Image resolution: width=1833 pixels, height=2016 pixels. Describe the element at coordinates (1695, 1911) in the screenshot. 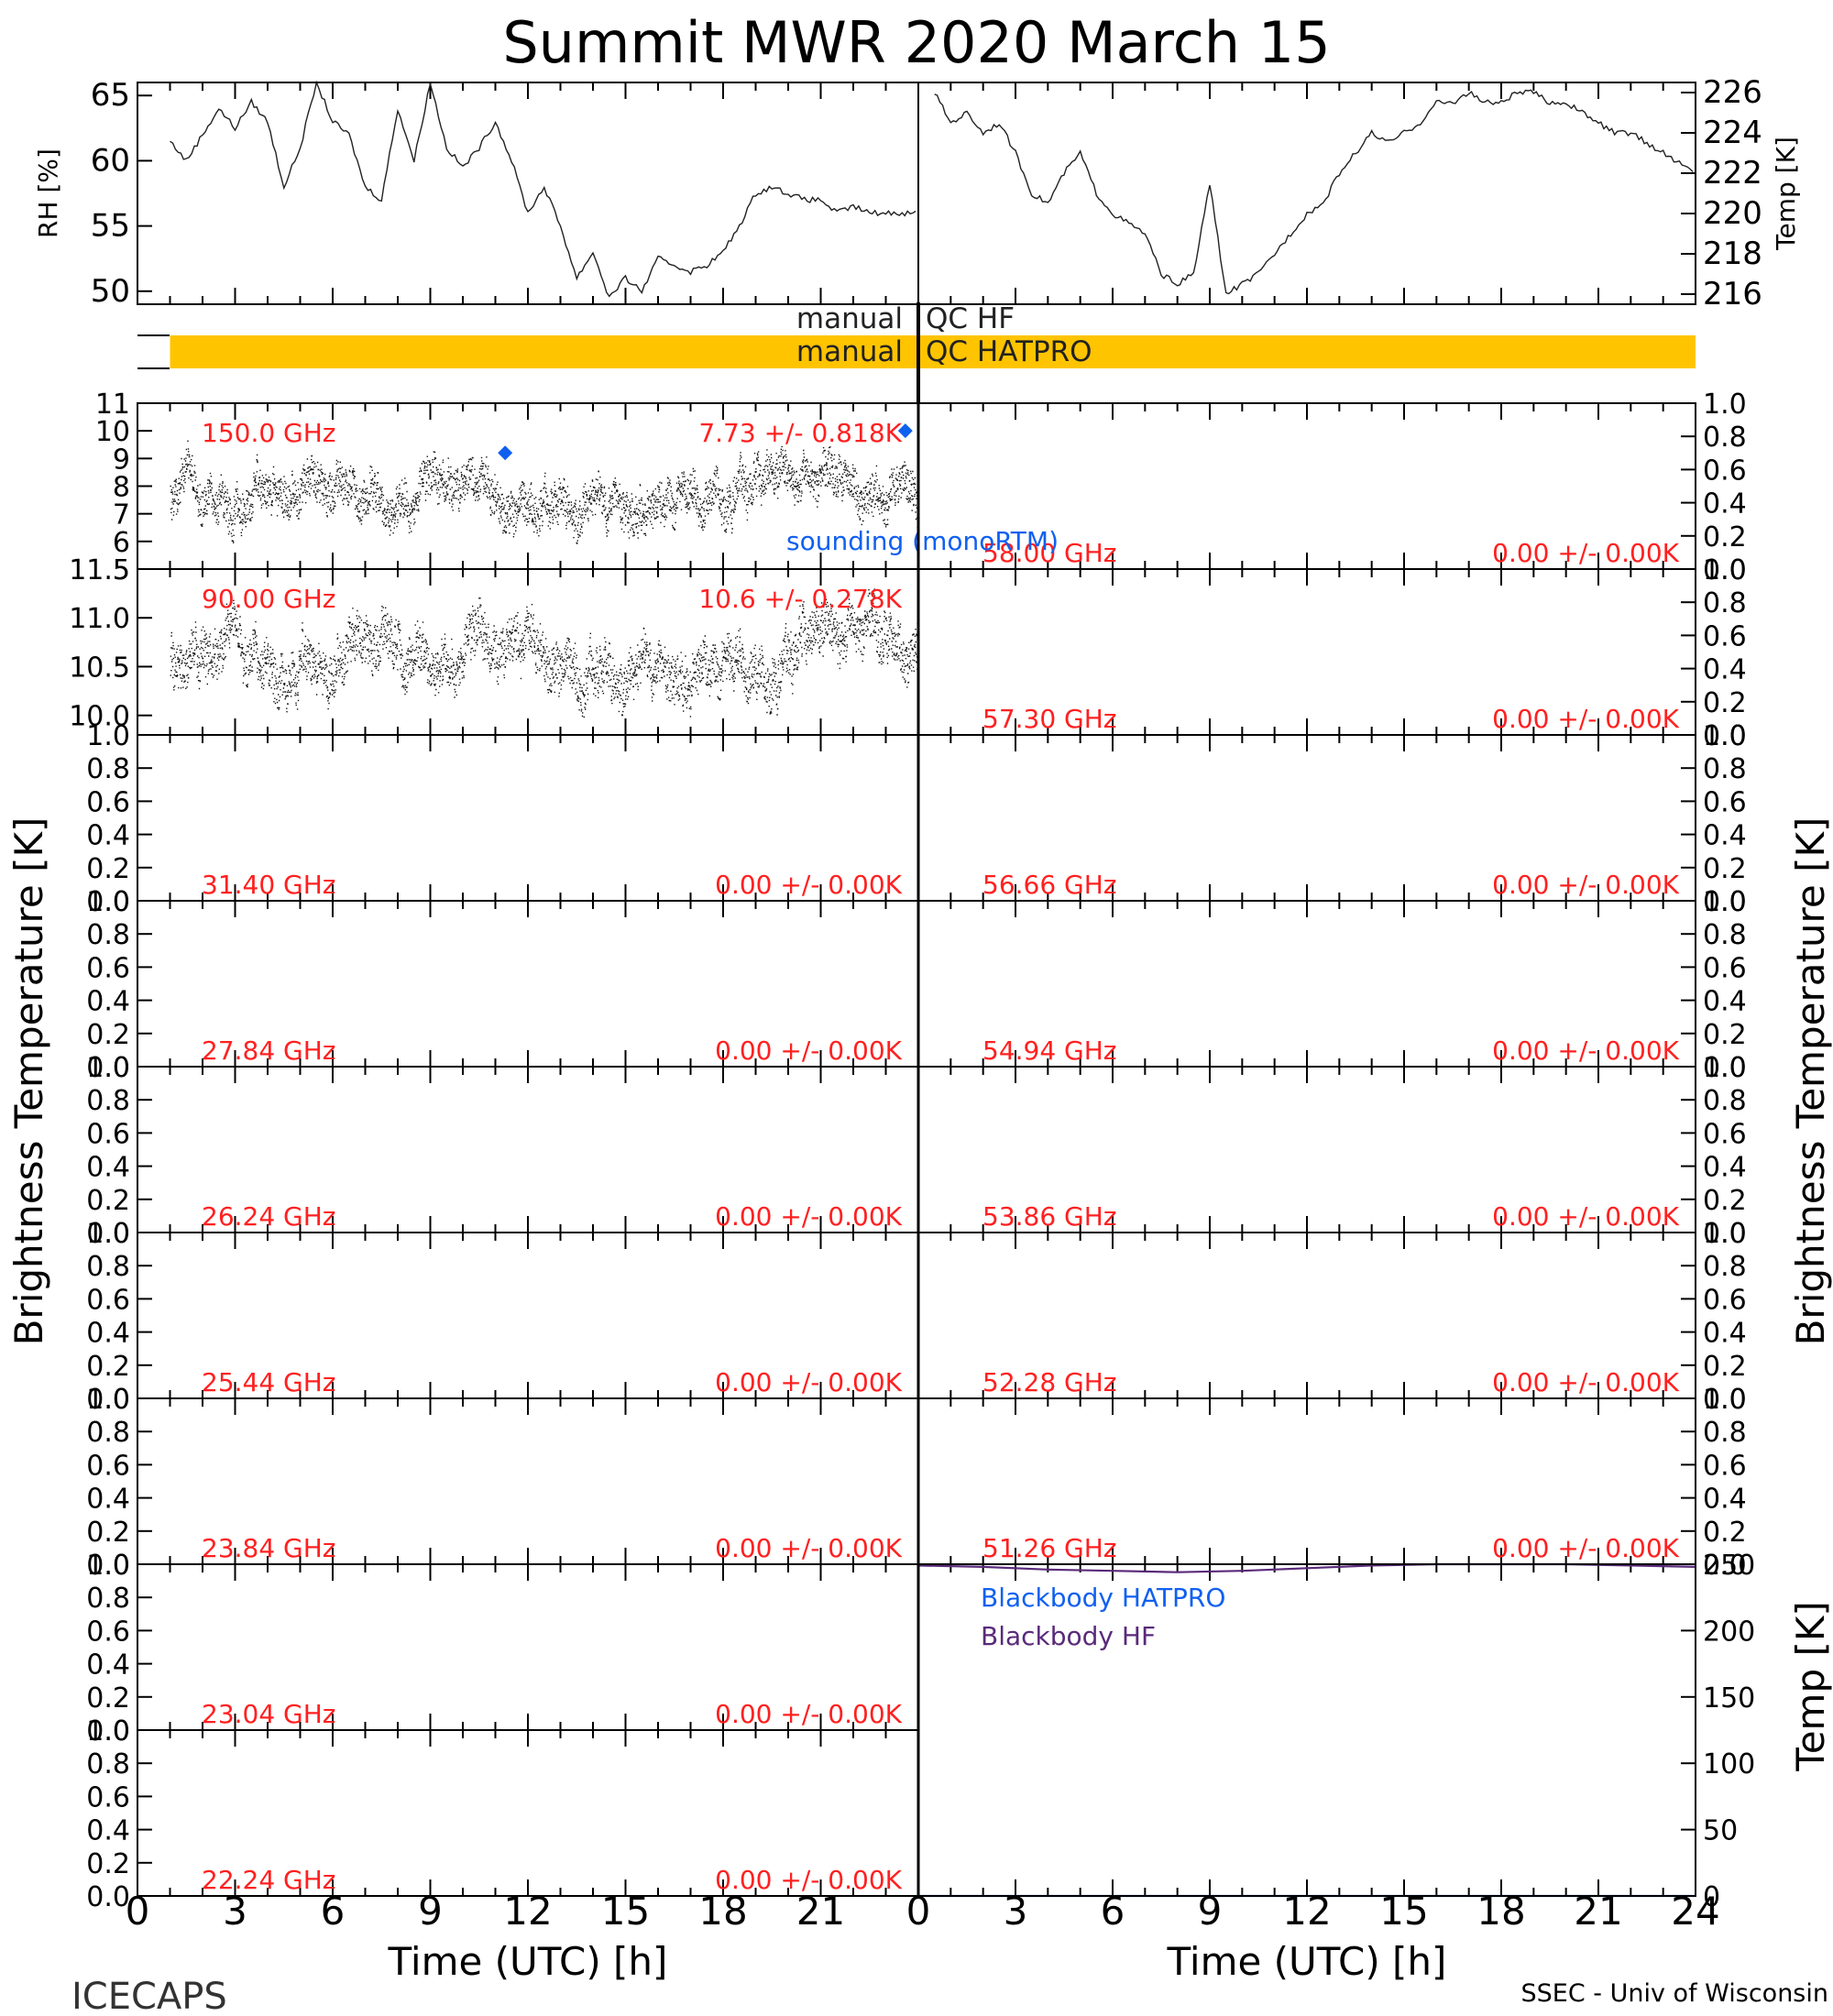

I see `x-tick-label: 24` at that location.